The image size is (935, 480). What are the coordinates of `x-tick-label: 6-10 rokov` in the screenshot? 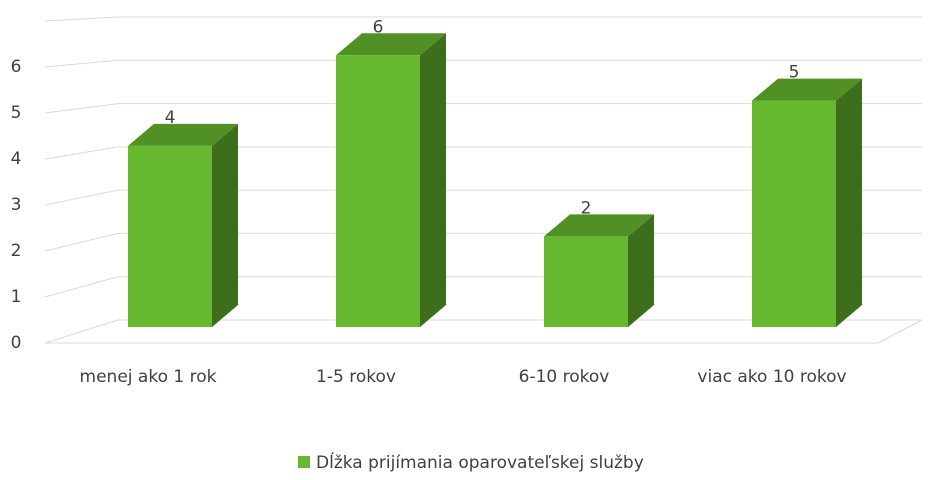 It's located at (564, 377).